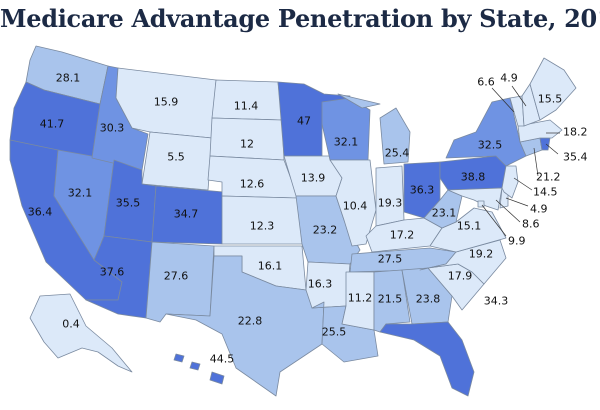  Describe the element at coordinates (80, 193) in the screenshot. I see `state-value-nv: 32.1` at that location.